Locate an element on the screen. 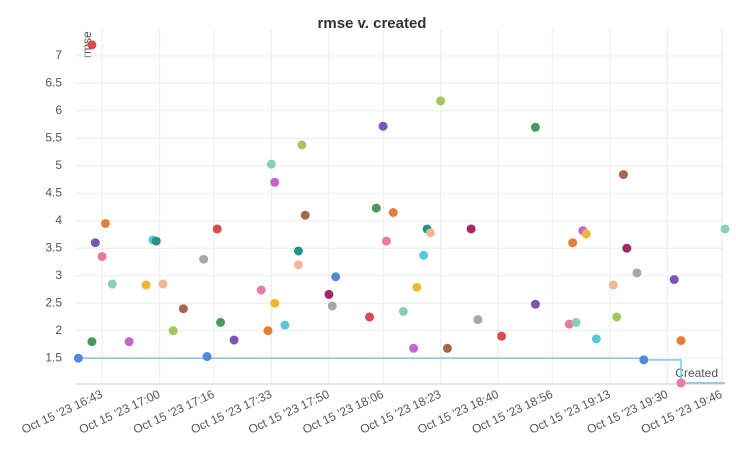 This screenshot has height=451, width=736. y-axis-label: rmse is located at coordinates (87, 44).